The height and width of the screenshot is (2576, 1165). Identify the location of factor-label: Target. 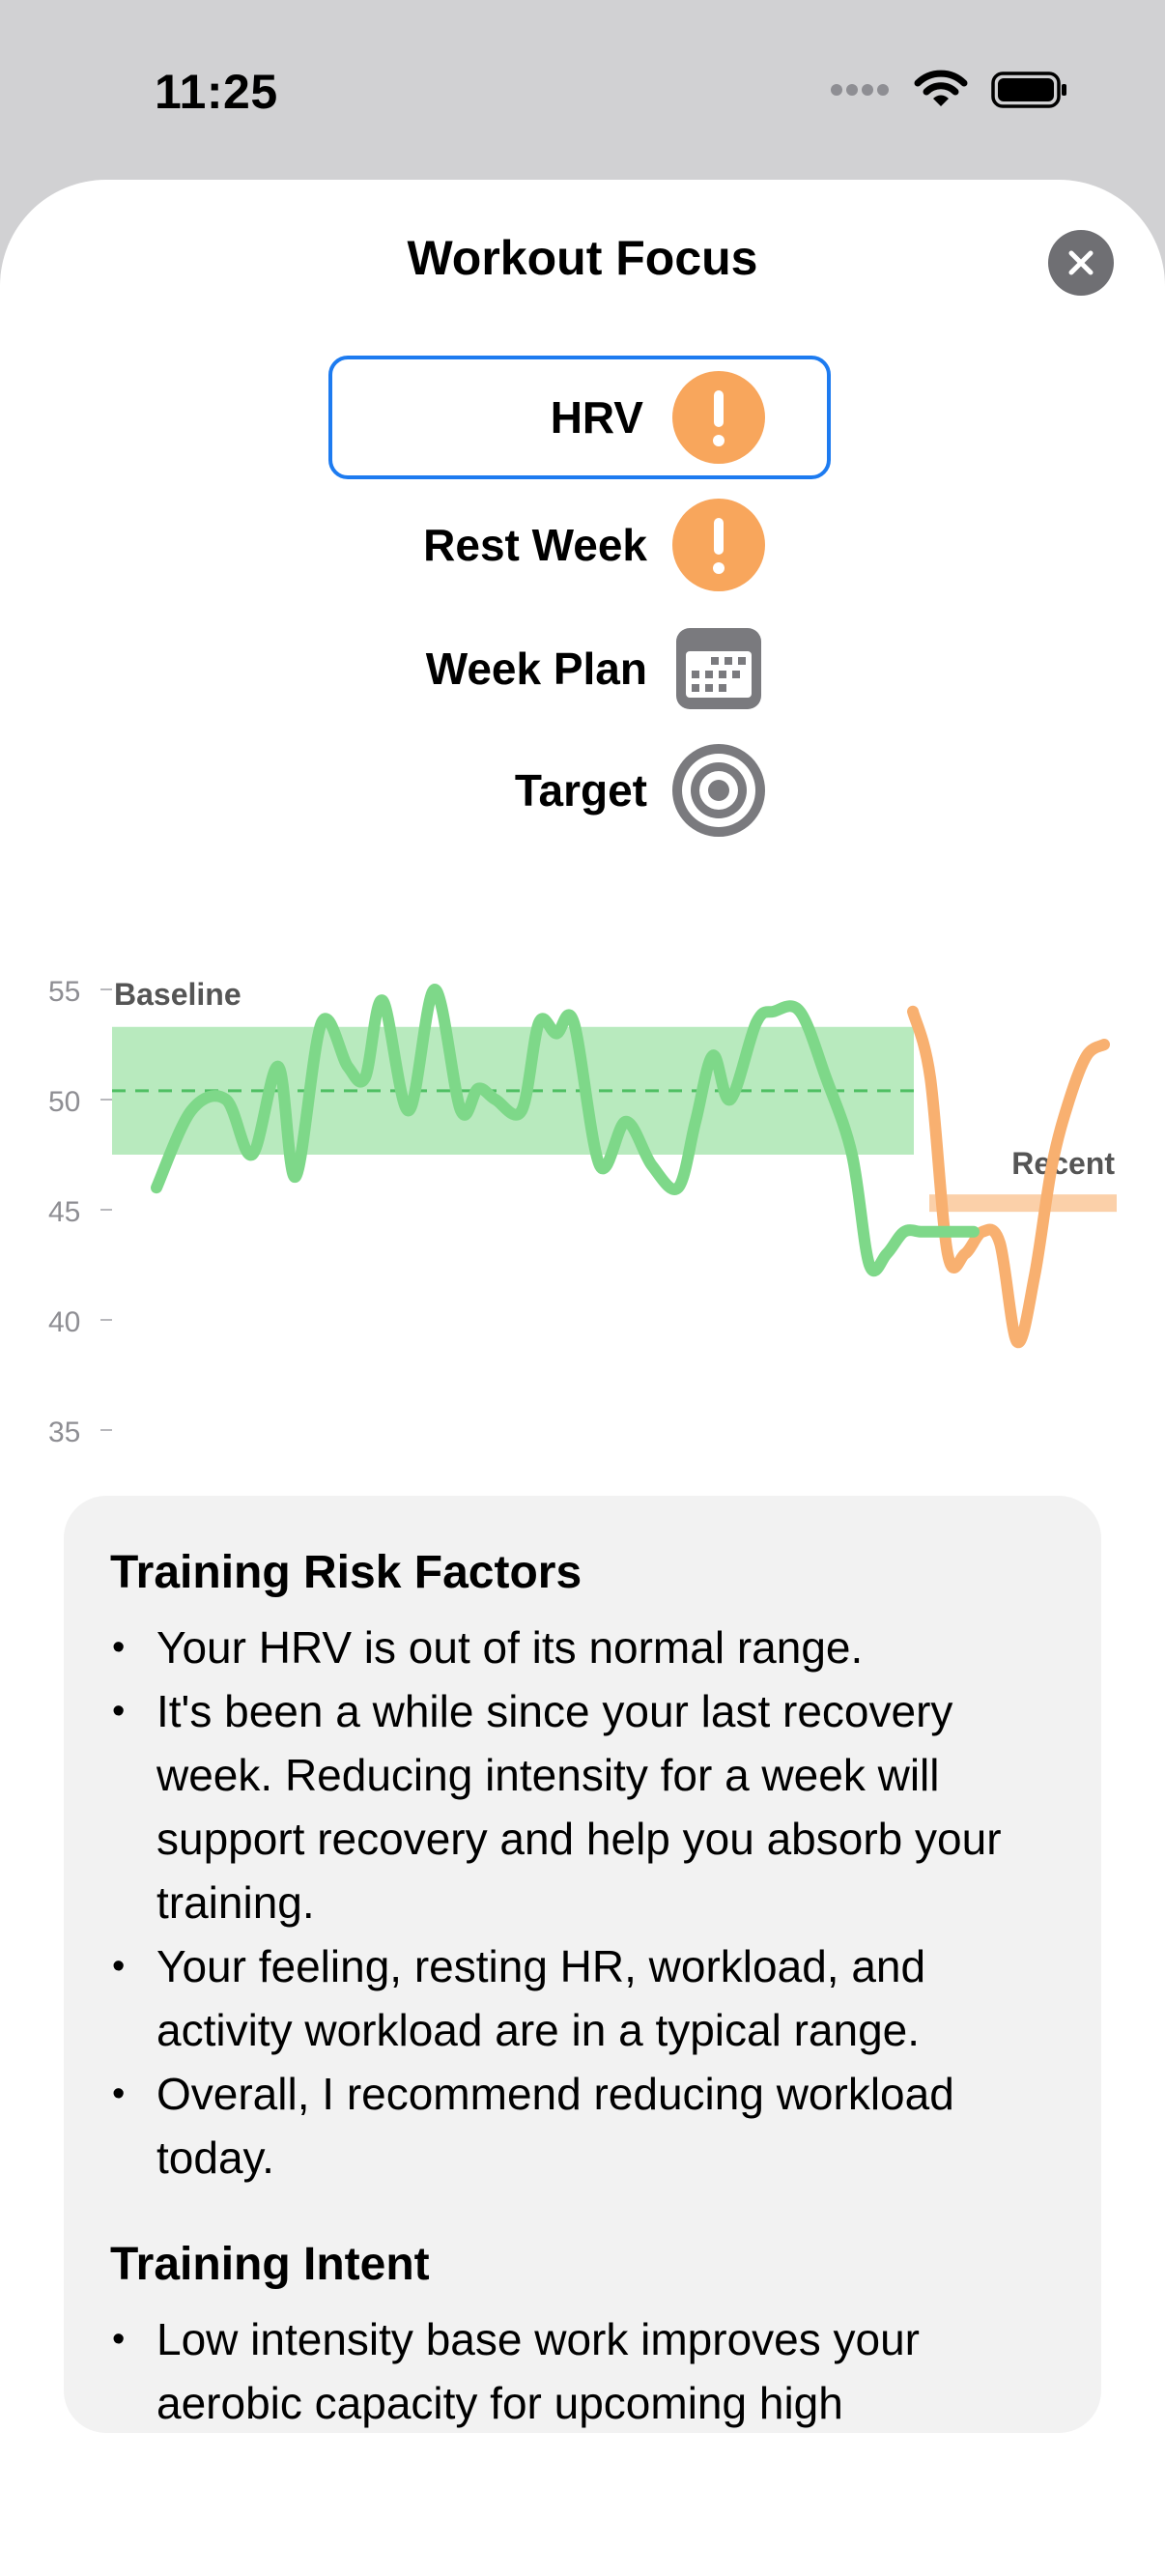
(580, 791).